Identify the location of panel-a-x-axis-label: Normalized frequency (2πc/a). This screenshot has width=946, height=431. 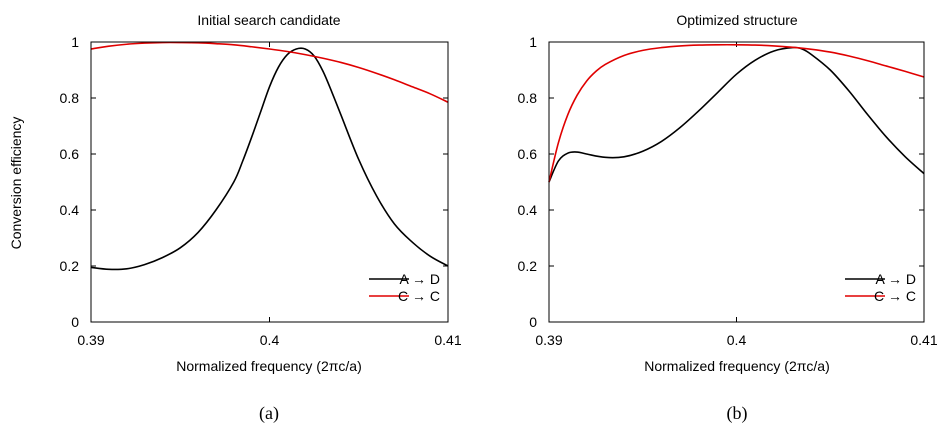
(269, 366).